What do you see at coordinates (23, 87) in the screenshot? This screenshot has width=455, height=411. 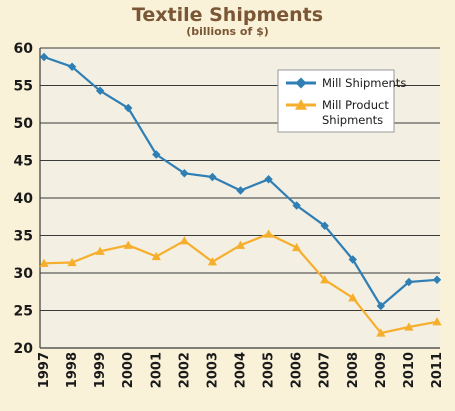 I see `y-tick-label: 55` at bounding box center [23, 87].